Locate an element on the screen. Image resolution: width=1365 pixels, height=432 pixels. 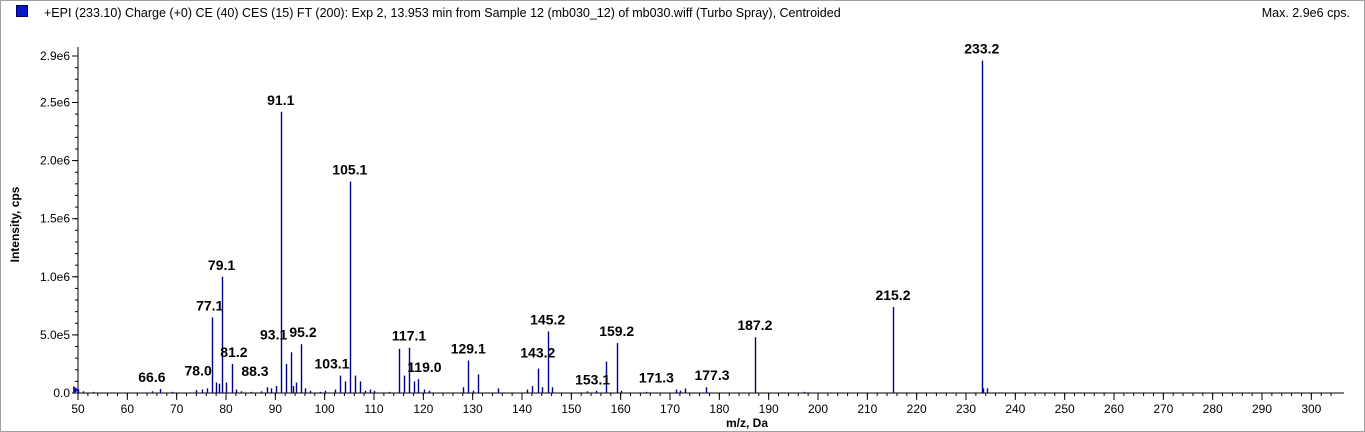
x-tick-label: 230 is located at coordinates (966, 409).